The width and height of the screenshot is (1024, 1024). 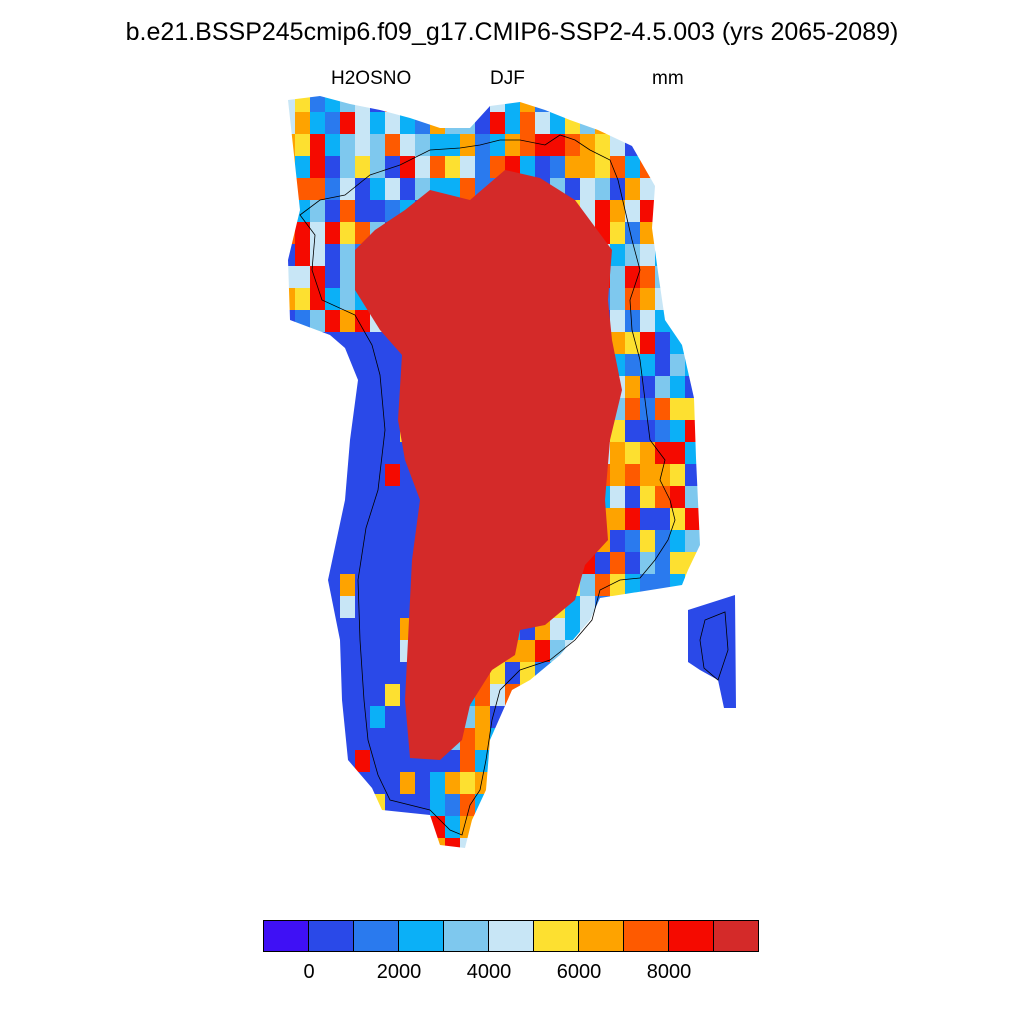 What do you see at coordinates (489, 972) in the screenshot?
I see `colorbar-tick-label: 4000` at bounding box center [489, 972].